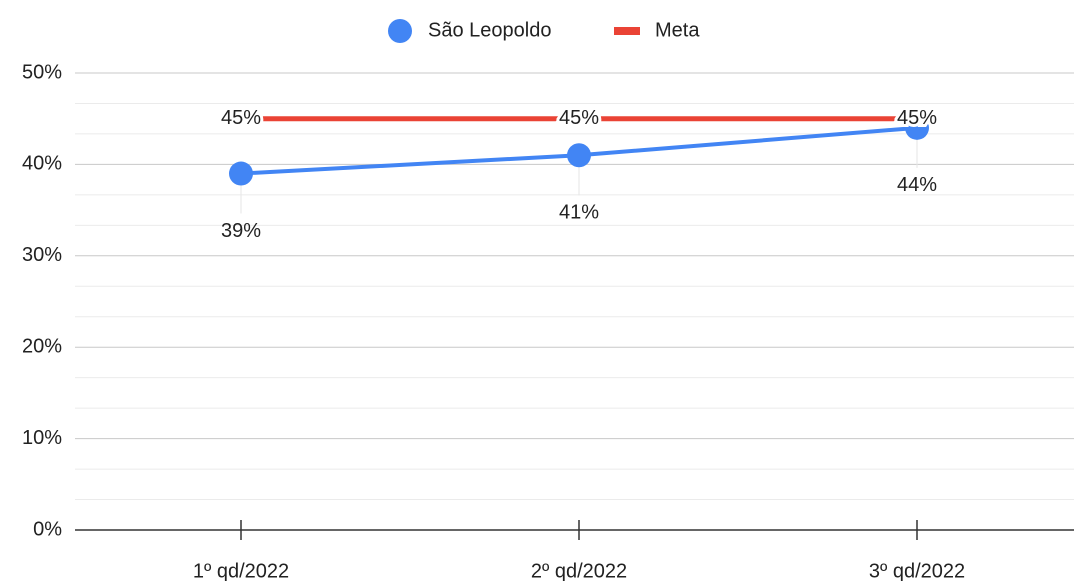 Image resolution: width=1074 pixels, height=581 pixels. What do you see at coordinates (241, 570) in the screenshot?
I see `x-tick-label: 1º qd/2022` at bounding box center [241, 570].